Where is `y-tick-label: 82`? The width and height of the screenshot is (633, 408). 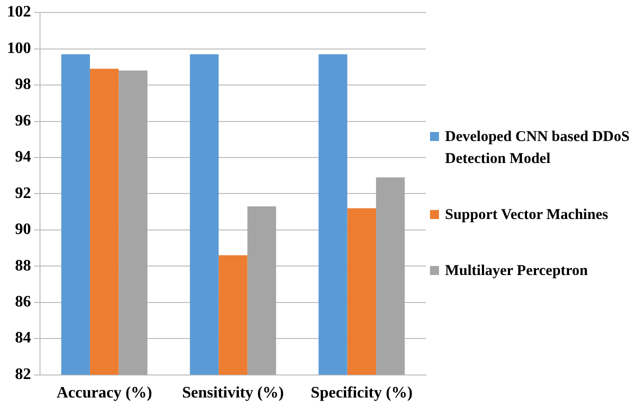
y-tick-label: 82 is located at coordinates (23, 374).